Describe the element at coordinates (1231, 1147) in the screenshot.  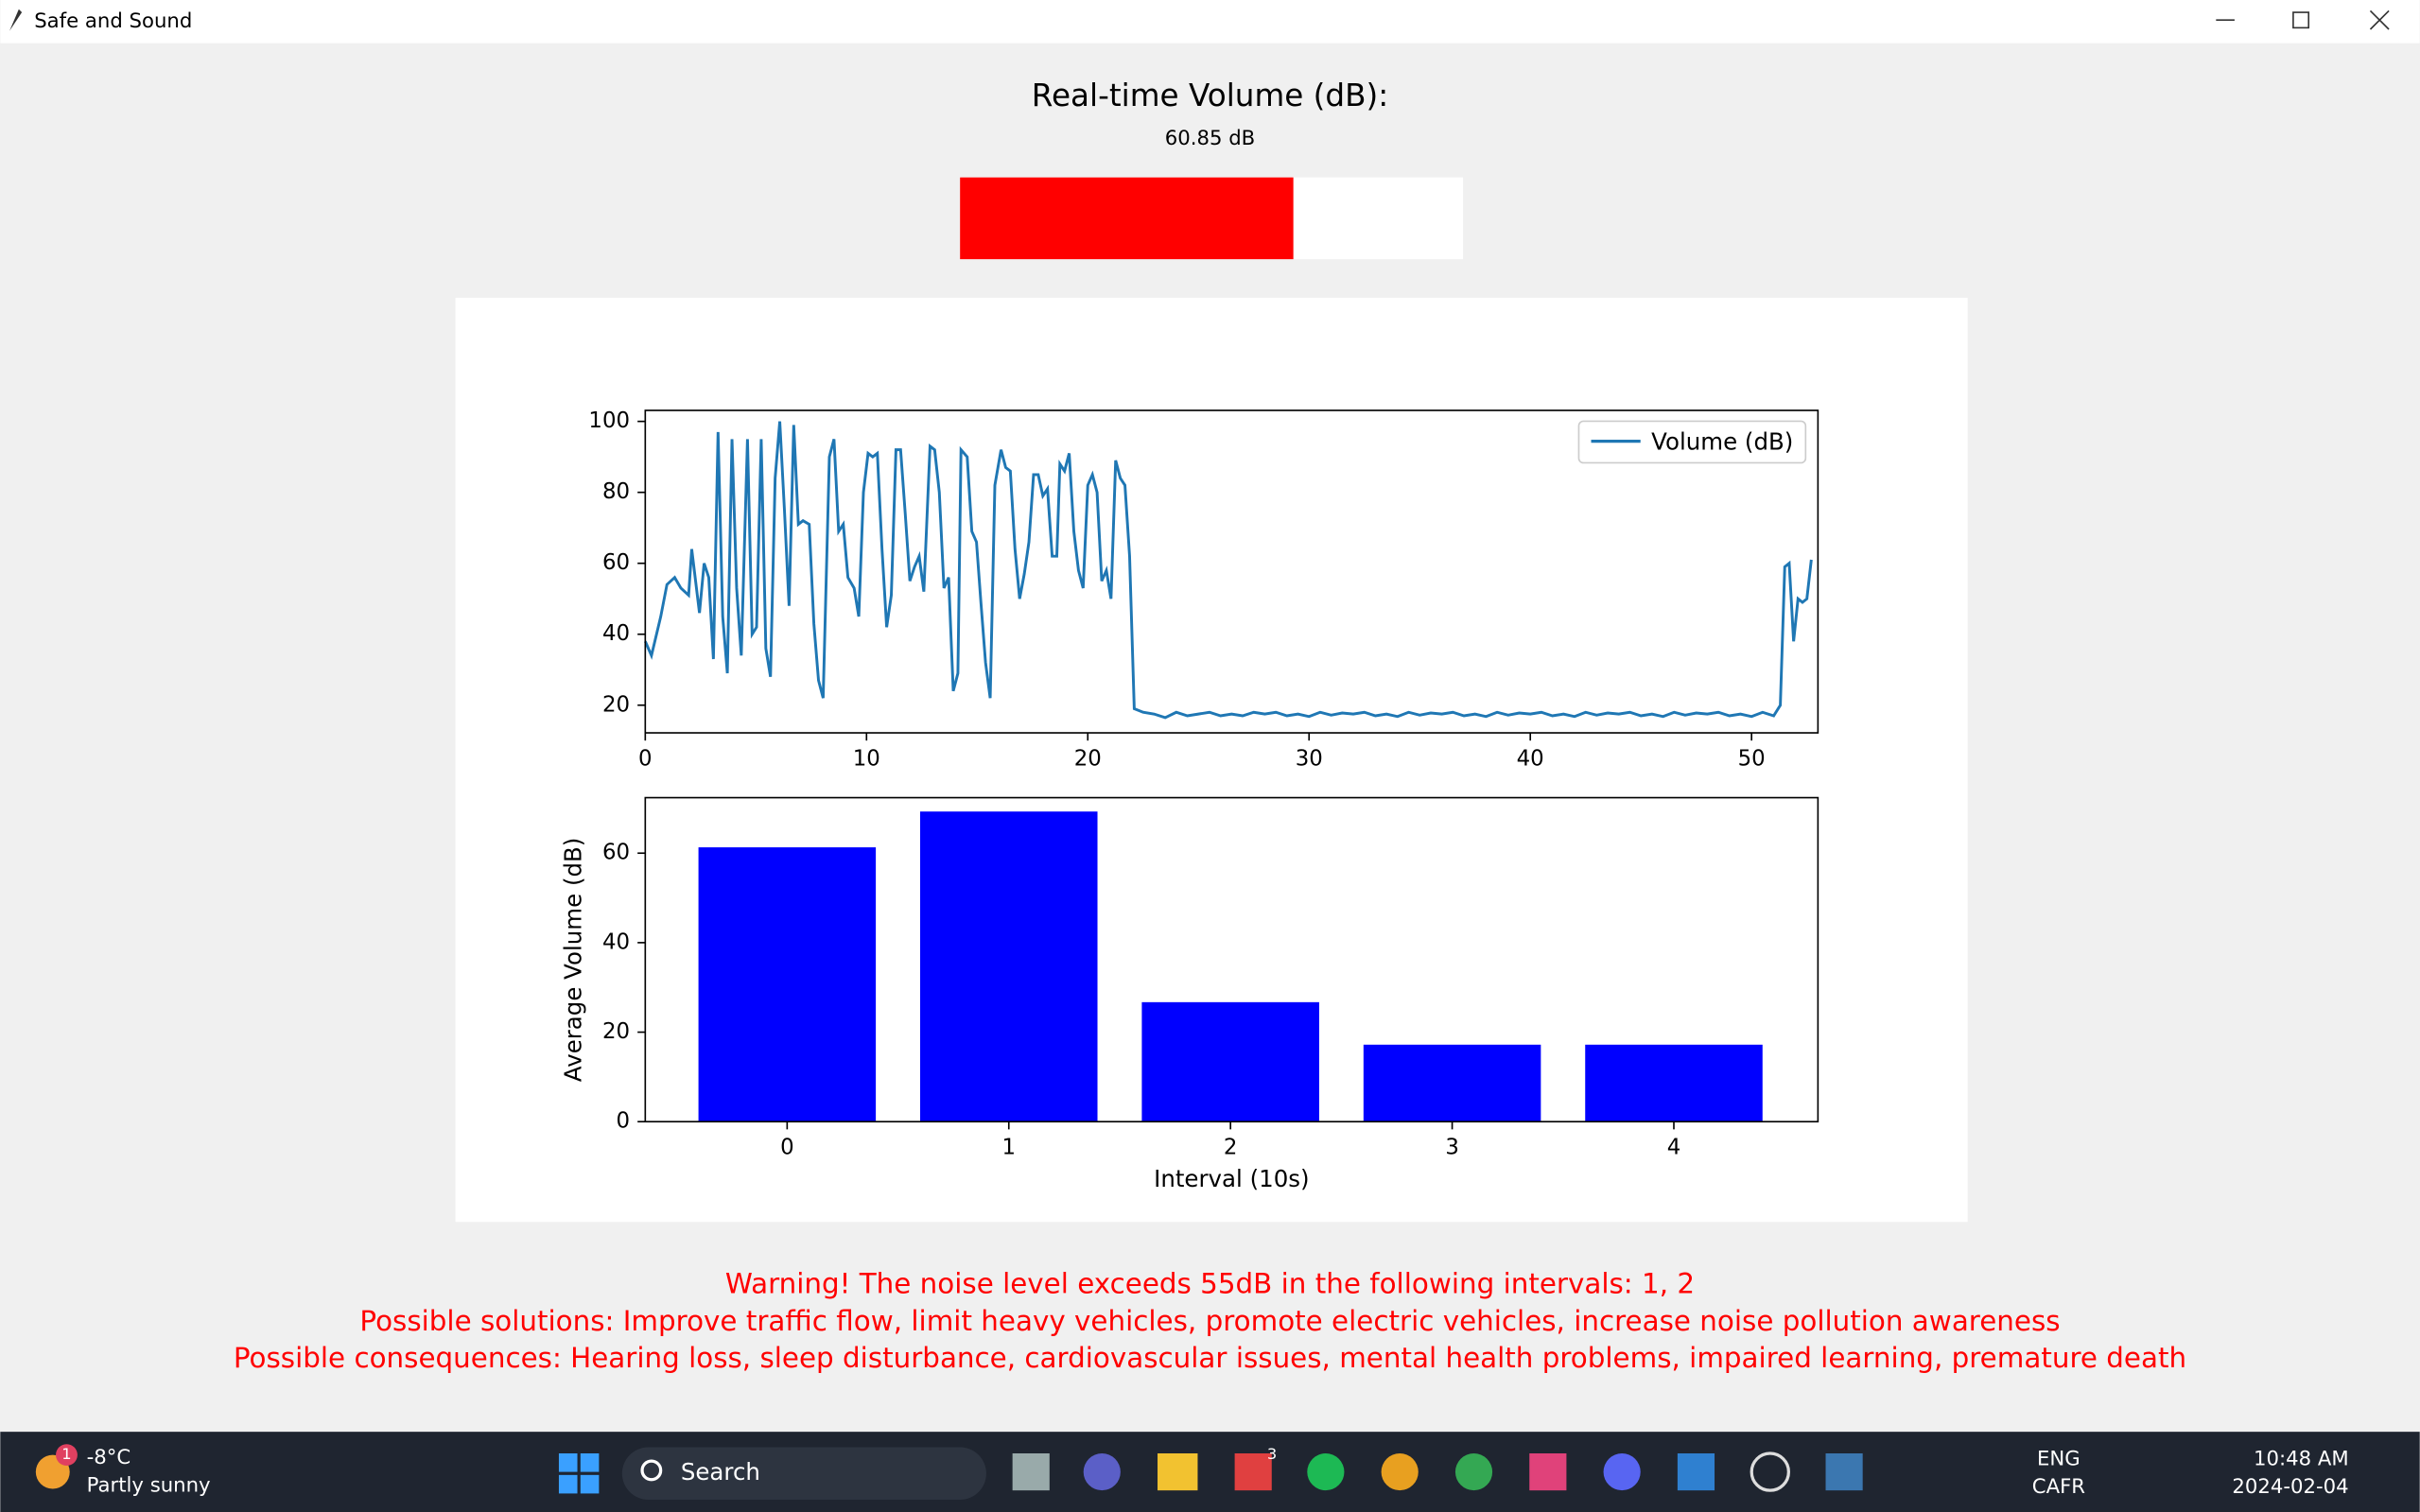
I see `x-tick-label: 2` at that location.